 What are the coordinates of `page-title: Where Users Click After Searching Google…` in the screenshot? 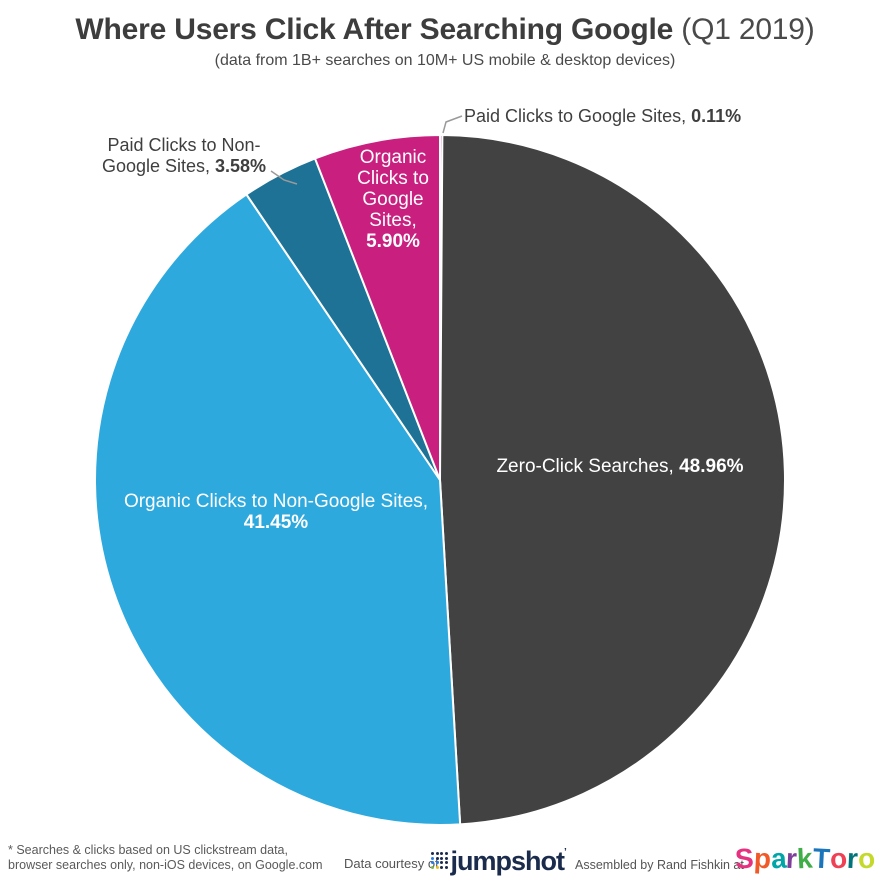 It's located at (445, 30).